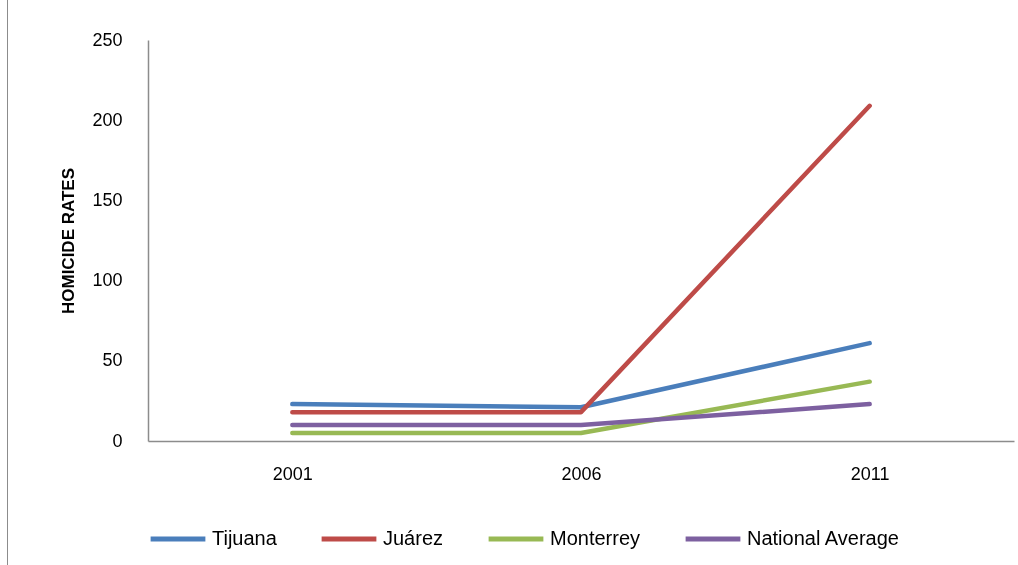 Image resolution: width=1018 pixels, height=565 pixels. What do you see at coordinates (107, 280) in the screenshot?
I see `y-tick-label: 100` at bounding box center [107, 280].